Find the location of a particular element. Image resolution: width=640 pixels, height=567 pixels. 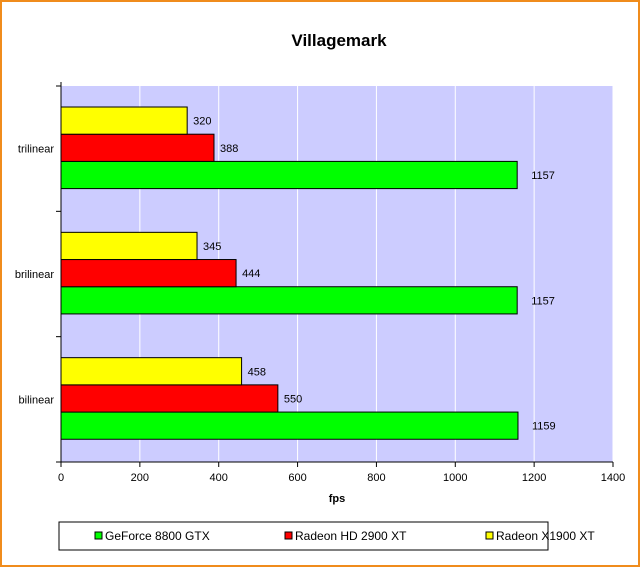

legend is located at coordinates (303, 536).